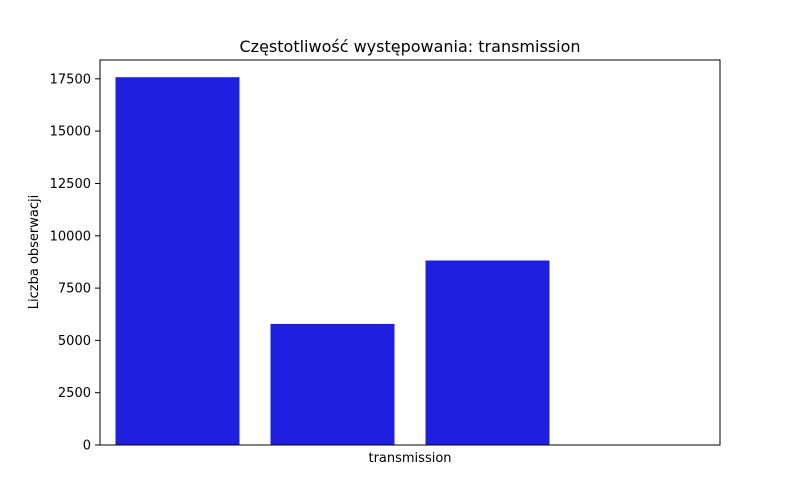  What do you see at coordinates (70, 184) in the screenshot?
I see `y-tick-label-5: 12500` at bounding box center [70, 184].